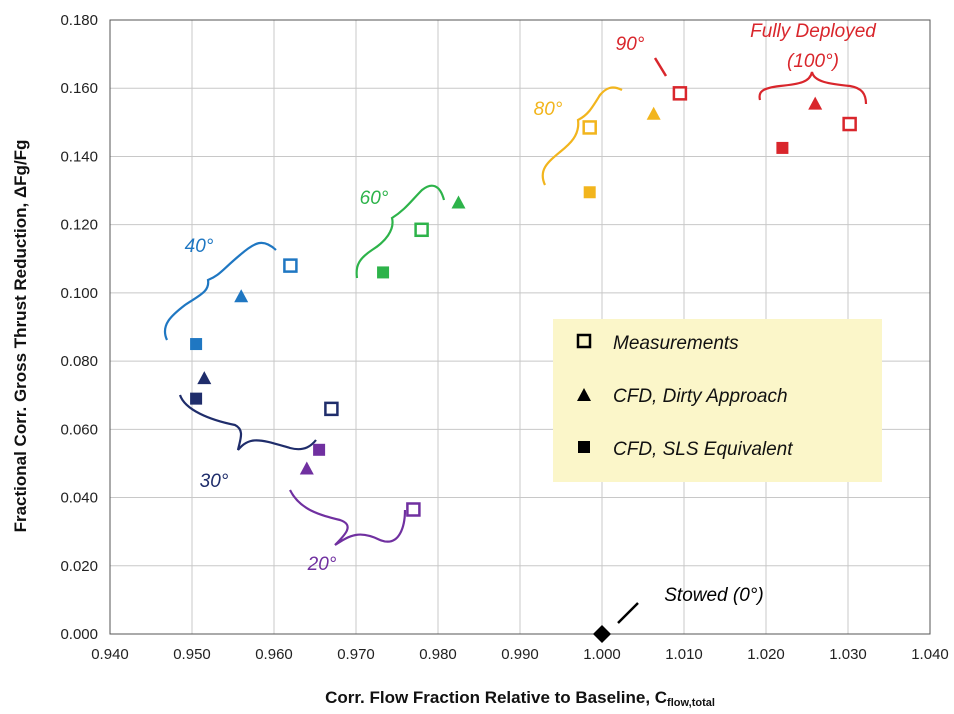 The image size is (954, 714). Describe the element at coordinates (584, 447) in the screenshot. I see `legend-marker-cfd-sls` at that location.